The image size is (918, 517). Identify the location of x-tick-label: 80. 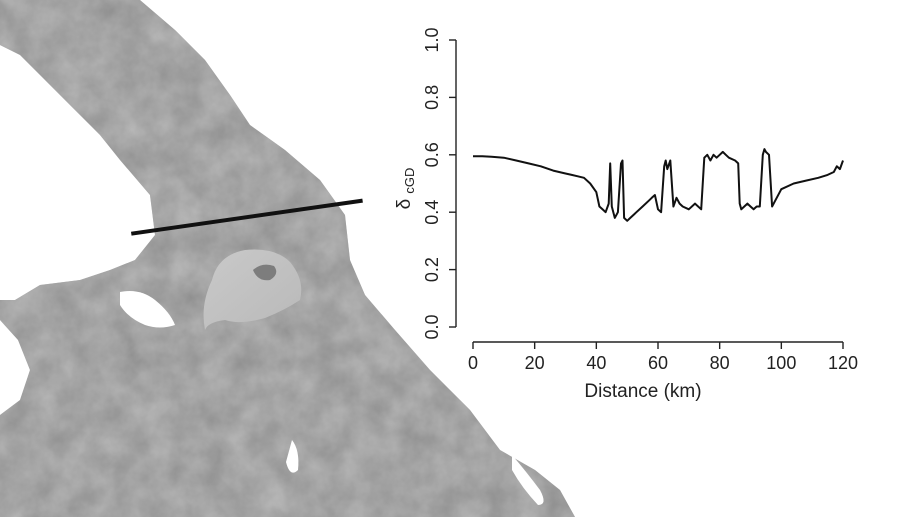
(720, 363).